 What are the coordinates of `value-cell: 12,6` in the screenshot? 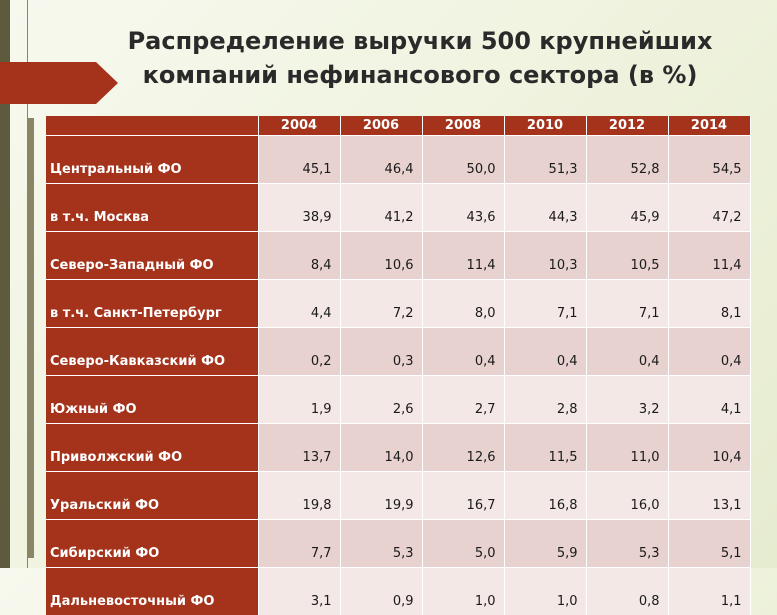 It's located at (463, 448).